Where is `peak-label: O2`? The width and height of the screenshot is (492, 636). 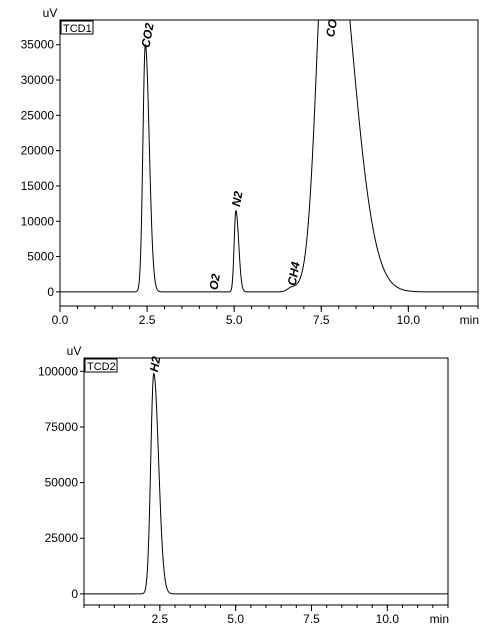
peak-label: O2 is located at coordinates (214, 281).